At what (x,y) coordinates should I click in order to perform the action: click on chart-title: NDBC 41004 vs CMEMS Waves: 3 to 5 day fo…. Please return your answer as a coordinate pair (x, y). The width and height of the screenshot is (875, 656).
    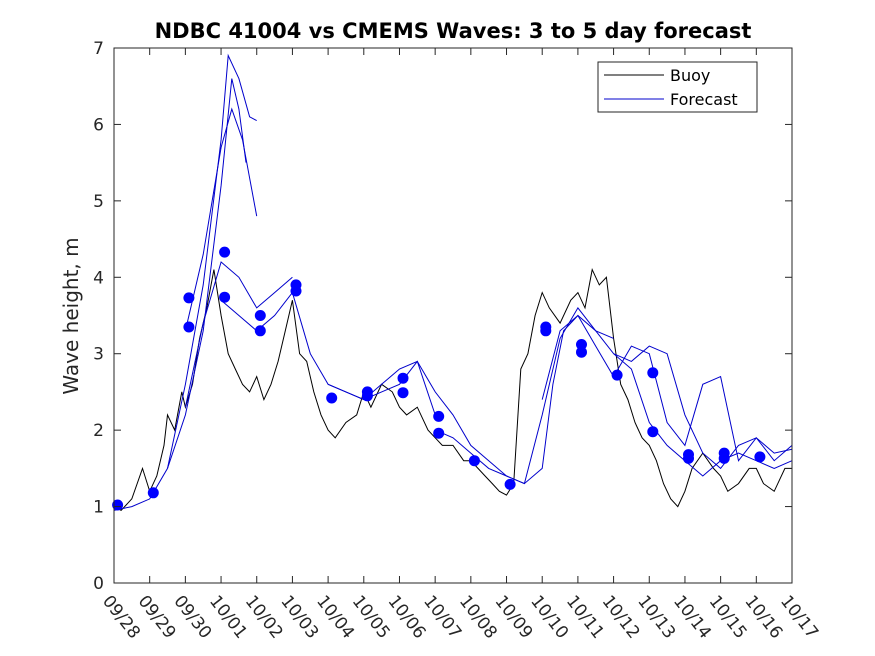
    Looking at the image, I should click on (453, 31).